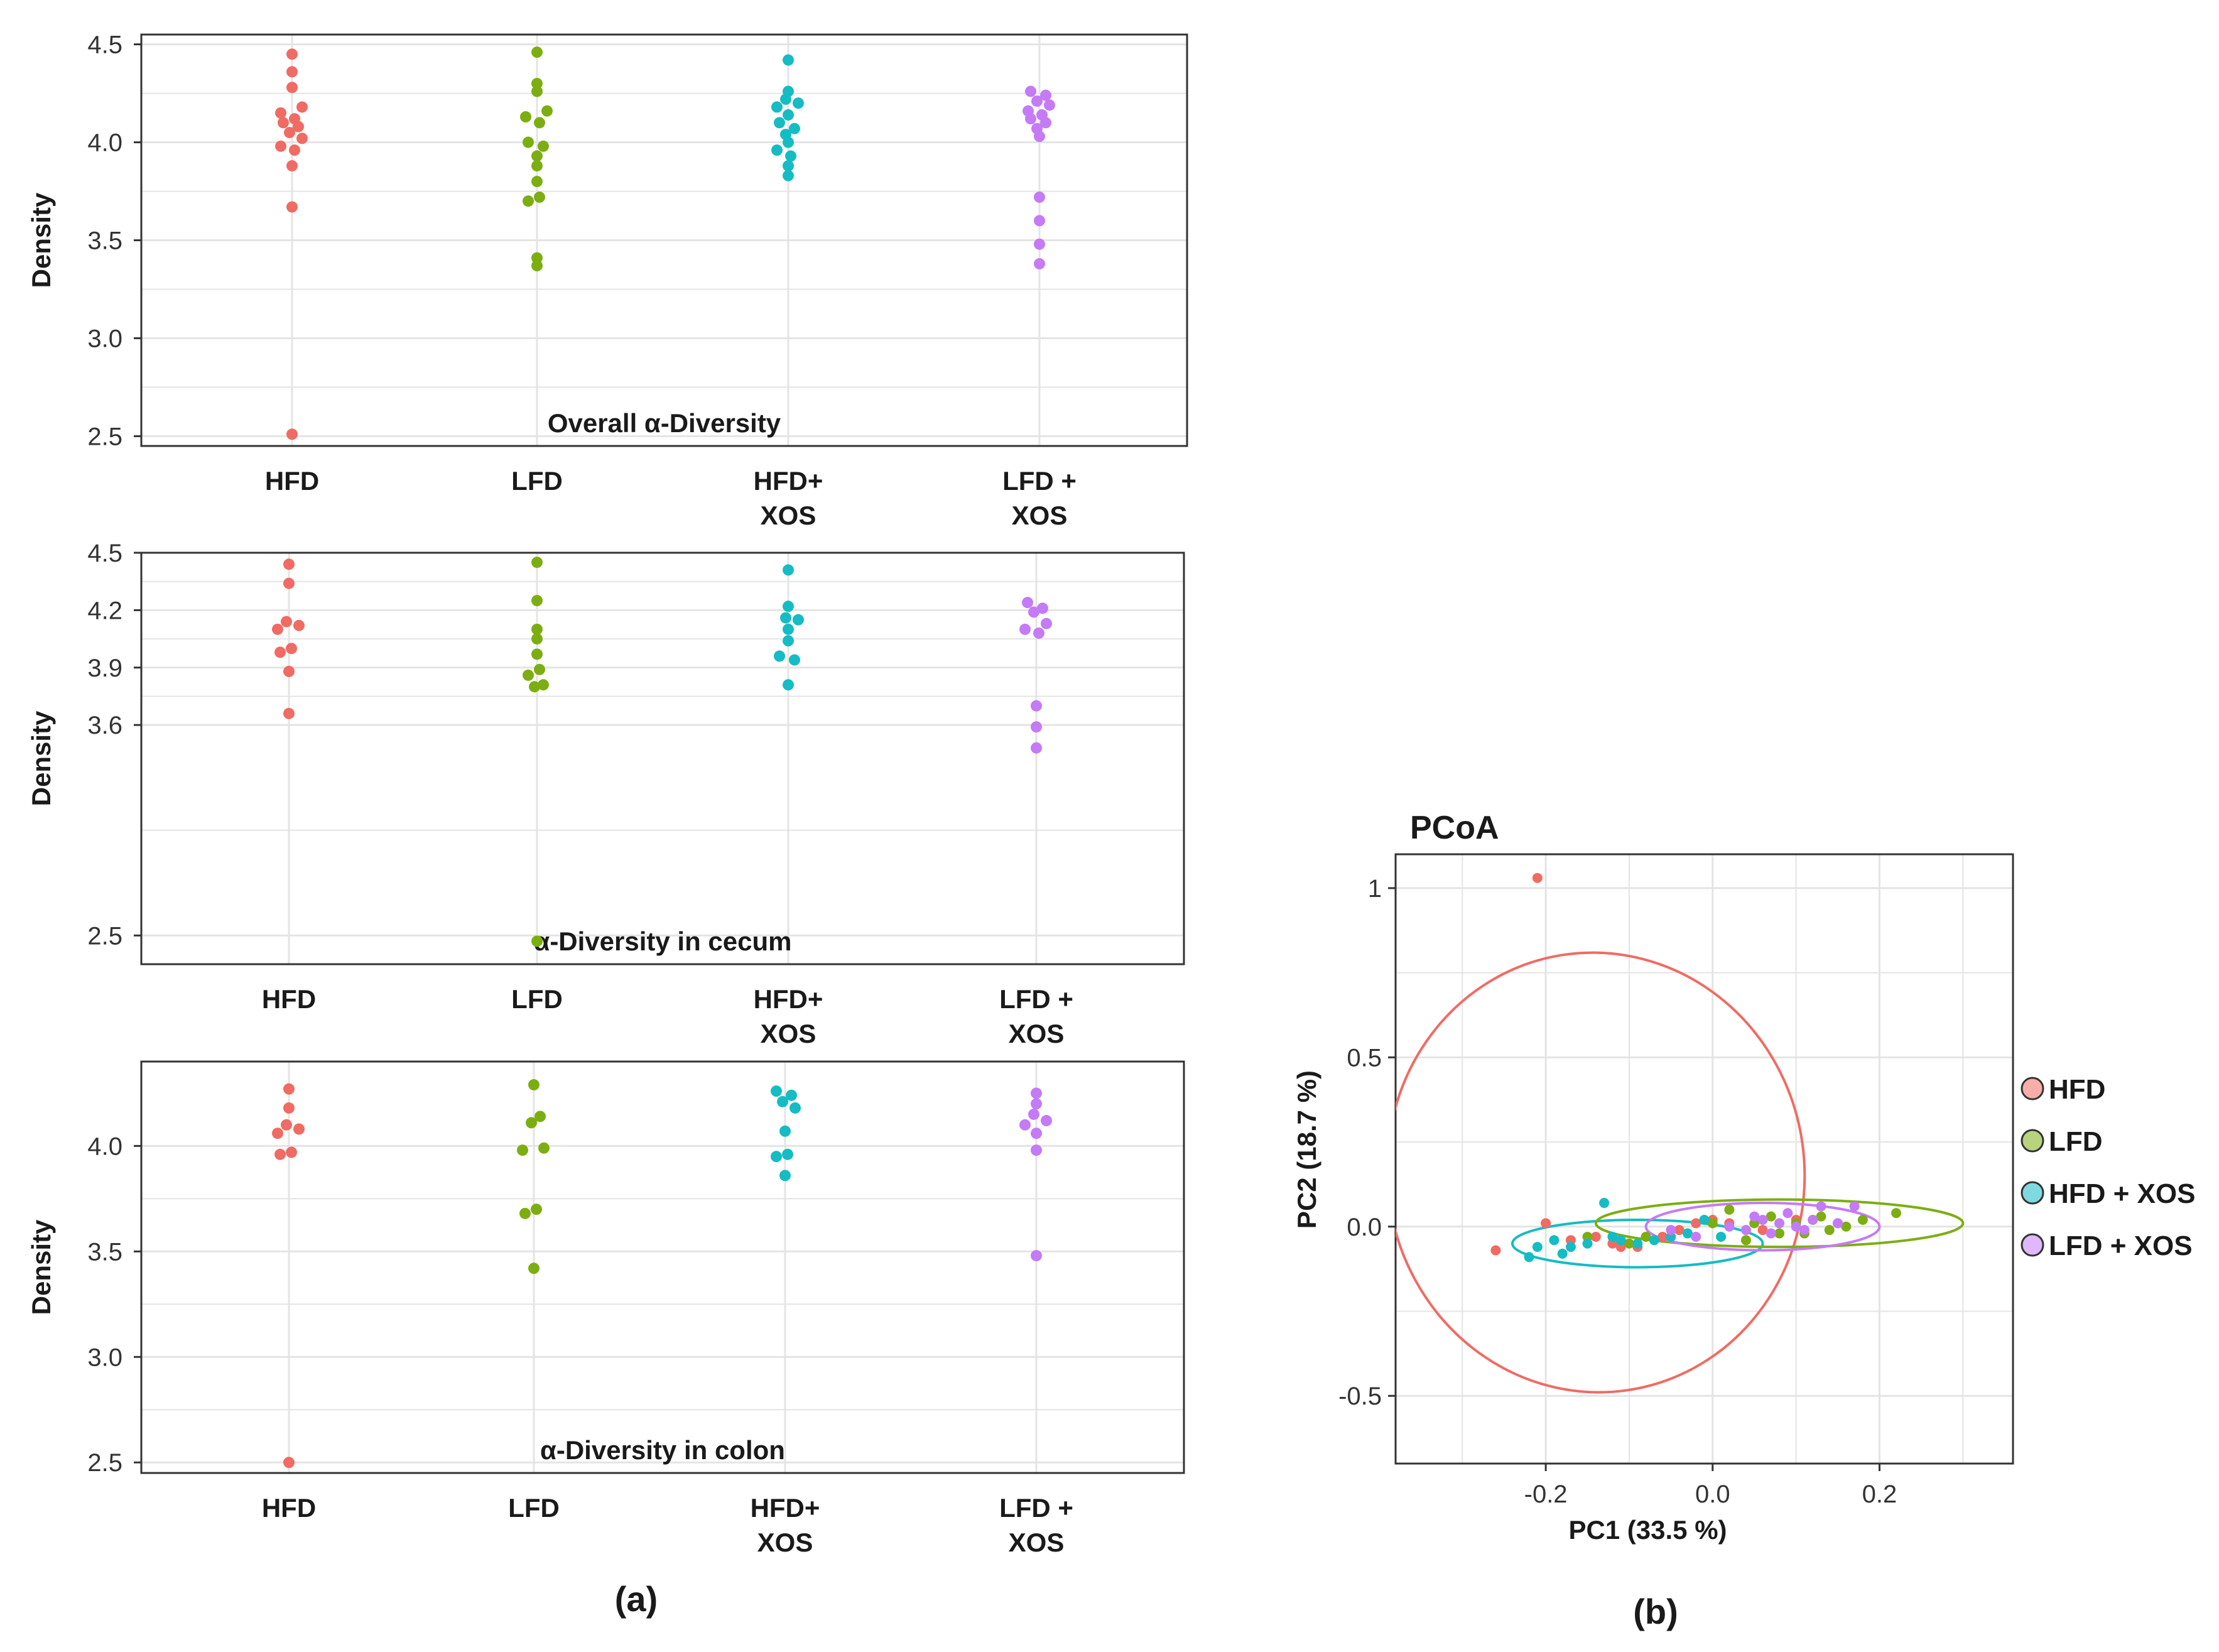 This screenshot has height=1652, width=2219. I want to click on category-label-hfd-xosxos-line2: XOS, so click(789, 515).